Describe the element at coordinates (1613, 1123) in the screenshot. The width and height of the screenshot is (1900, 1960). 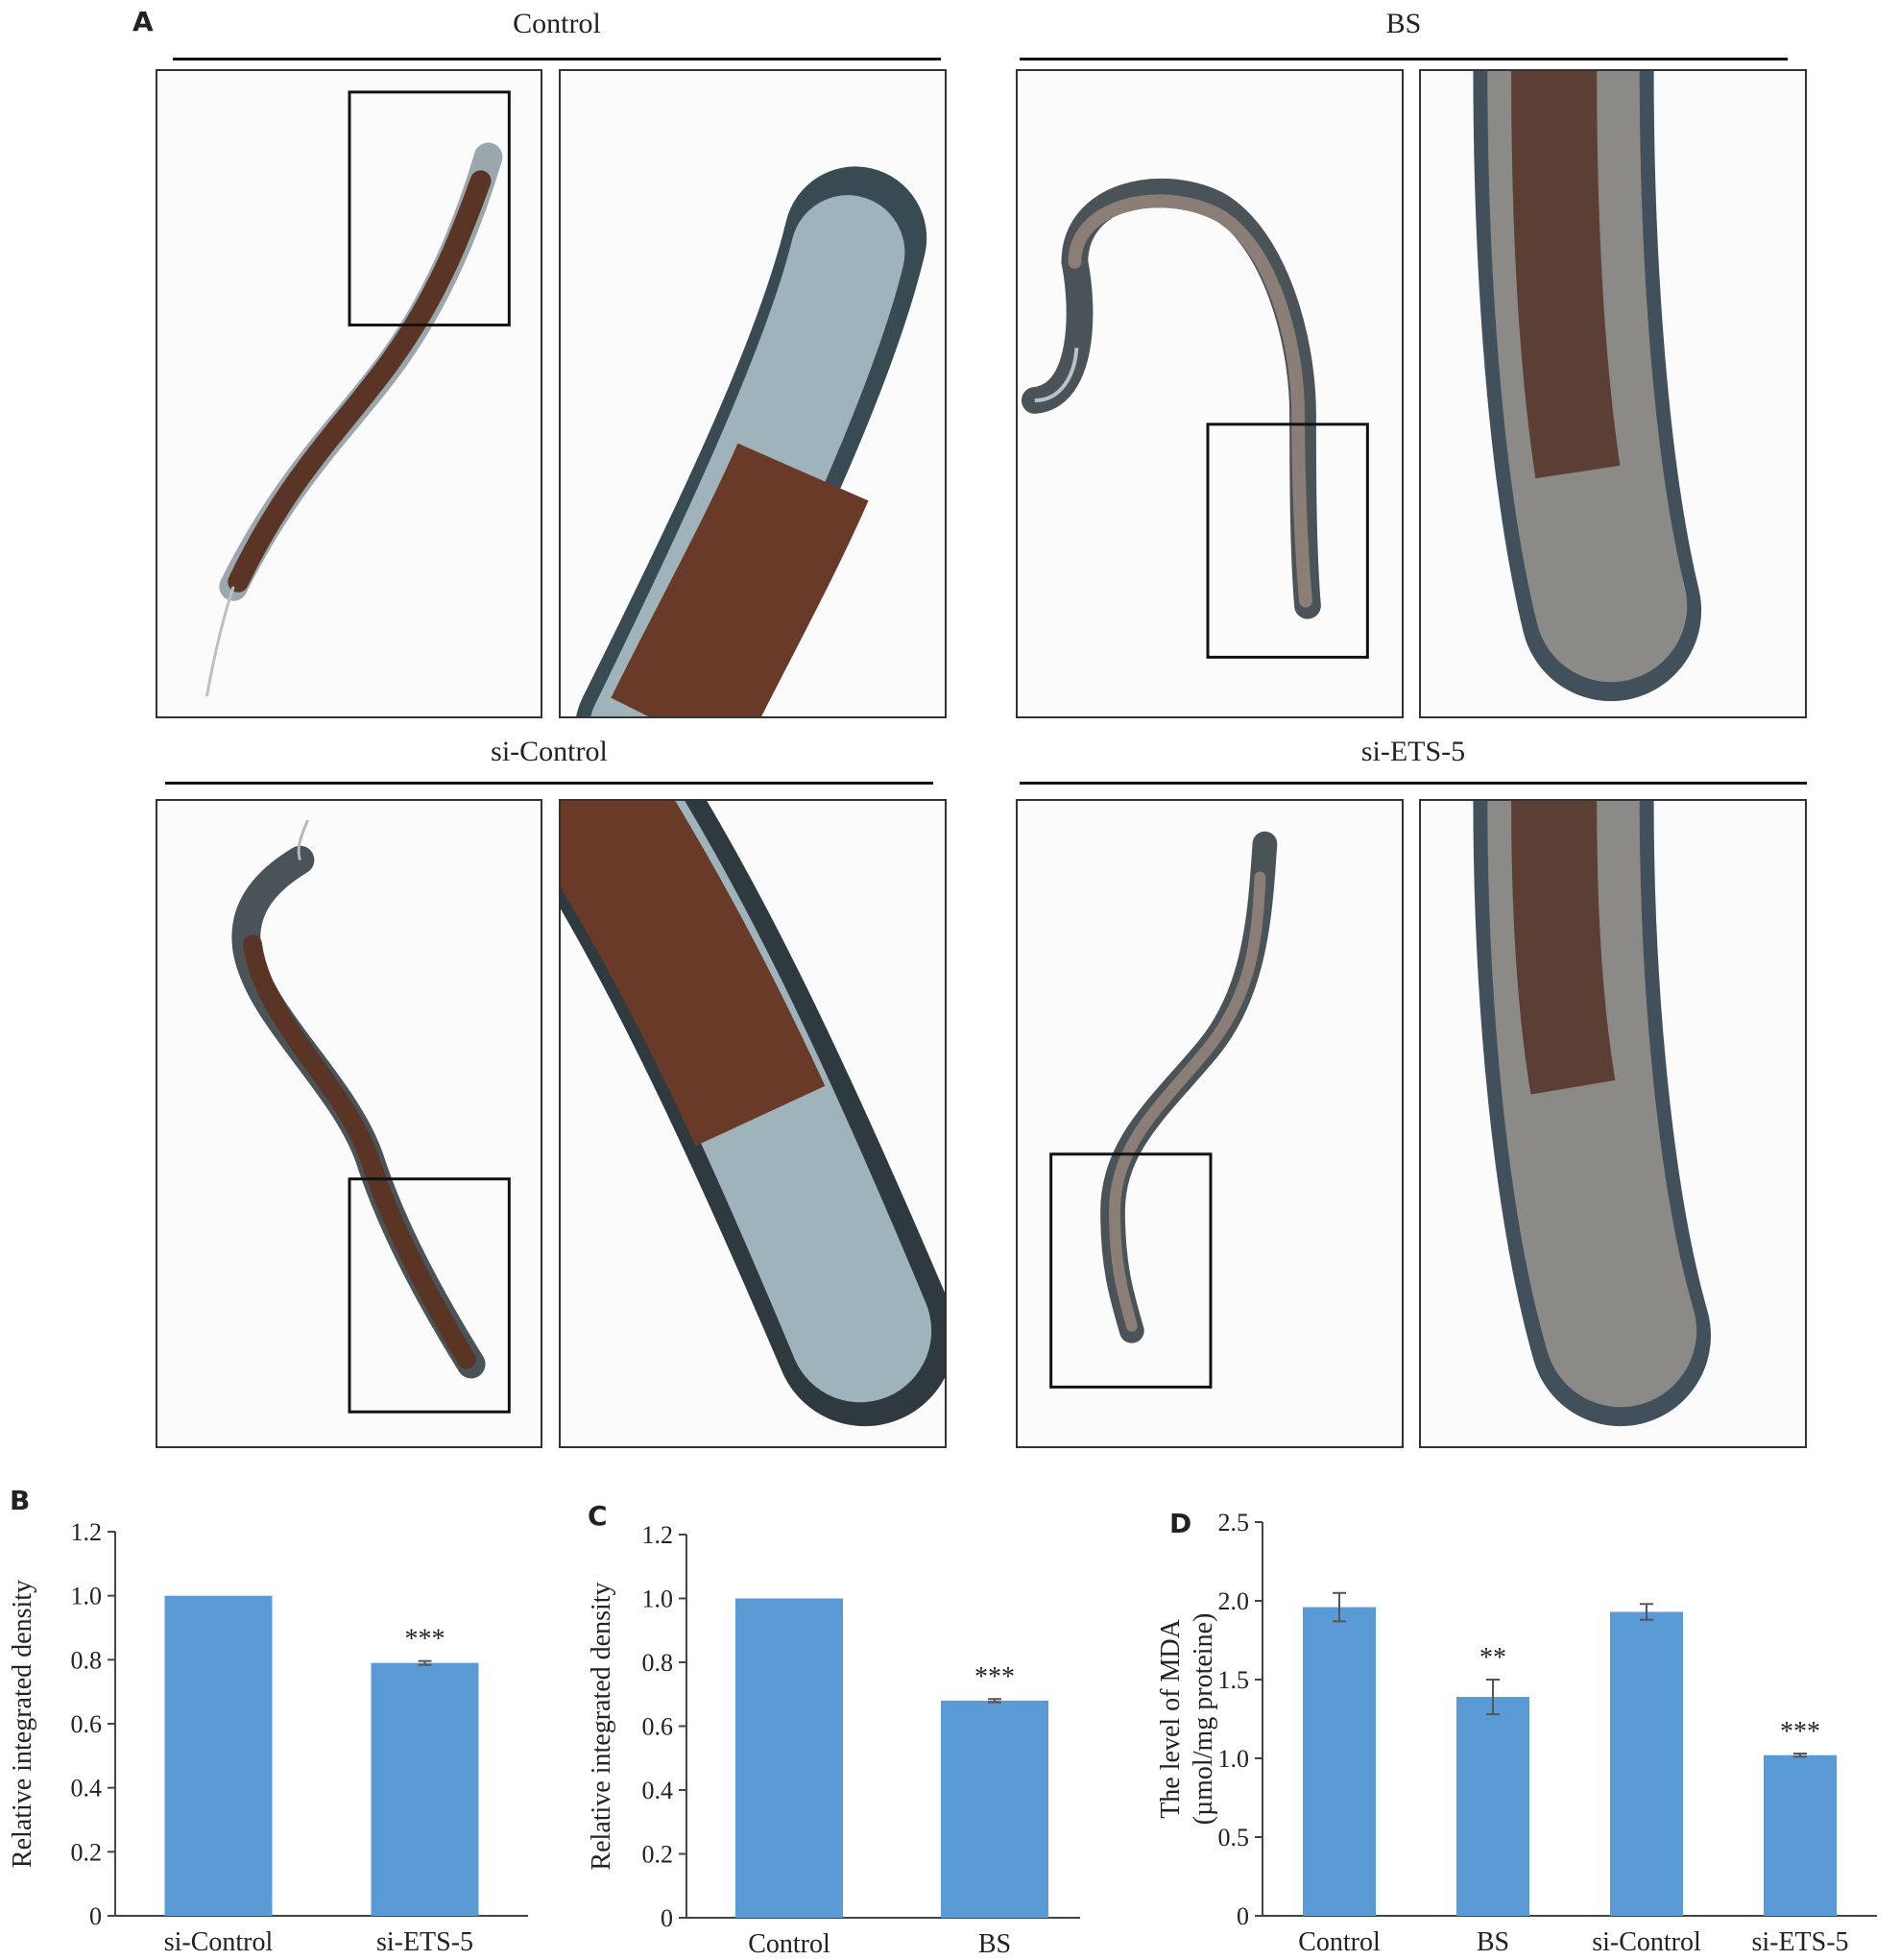
I see `micrograph-si-ets-5-zoom` at that location.